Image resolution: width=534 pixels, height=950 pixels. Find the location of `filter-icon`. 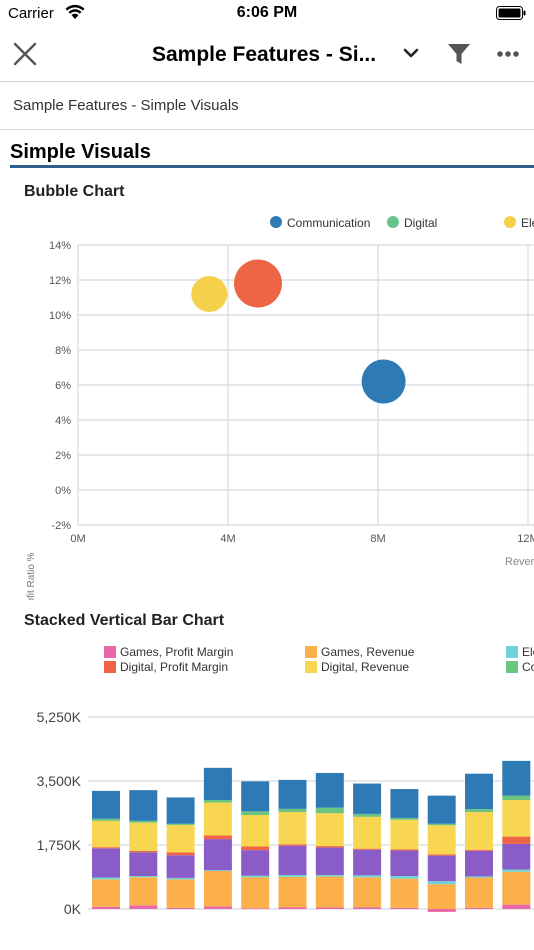

filter-icon is located at coordinates (459, 54).